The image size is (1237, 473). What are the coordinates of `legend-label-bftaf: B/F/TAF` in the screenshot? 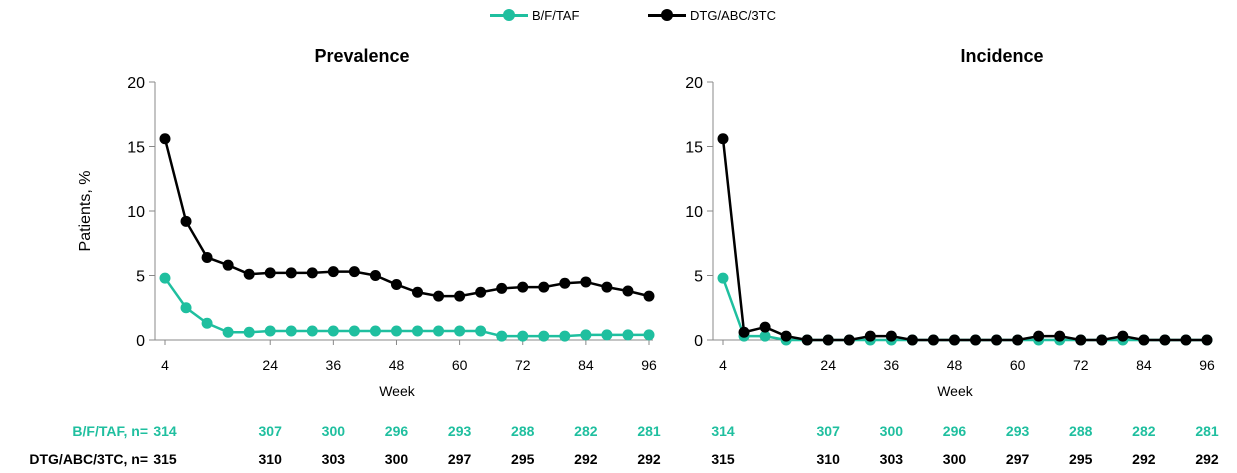 It's located at (556, 15).